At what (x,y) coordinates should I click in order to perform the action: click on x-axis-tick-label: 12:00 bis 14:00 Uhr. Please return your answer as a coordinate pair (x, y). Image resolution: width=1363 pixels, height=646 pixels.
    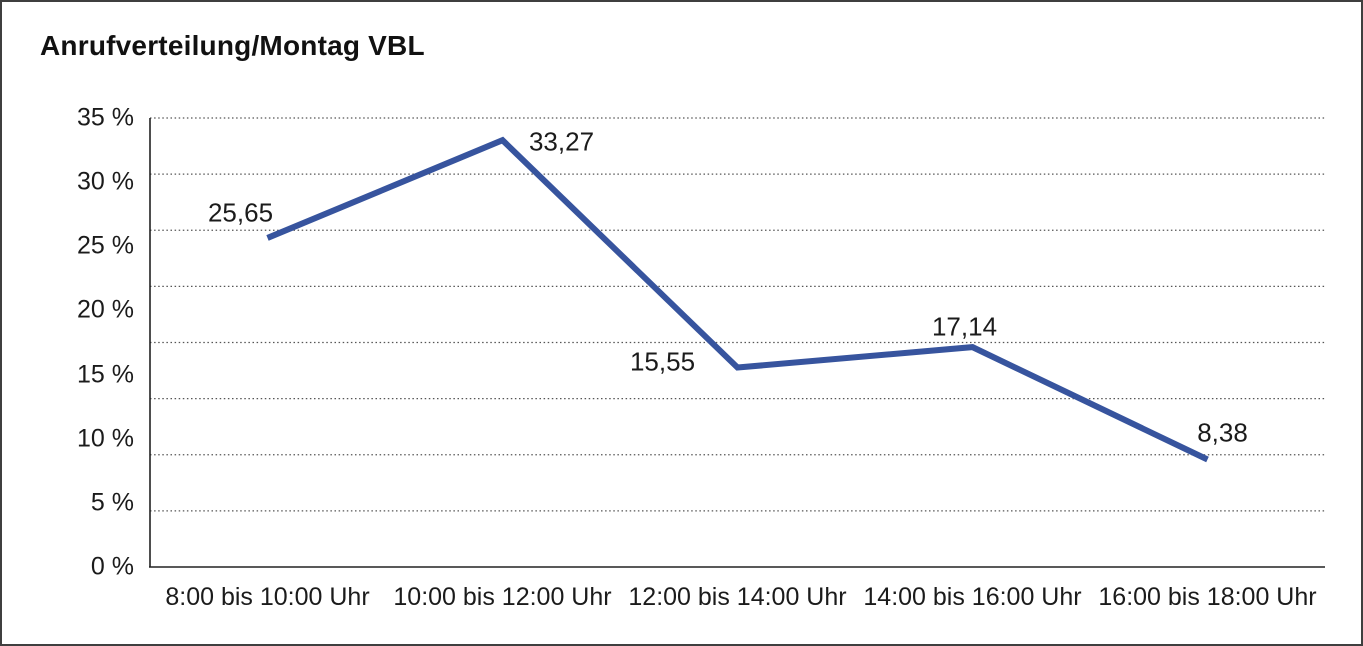
    Looking at the image, I should click on (737, 597).